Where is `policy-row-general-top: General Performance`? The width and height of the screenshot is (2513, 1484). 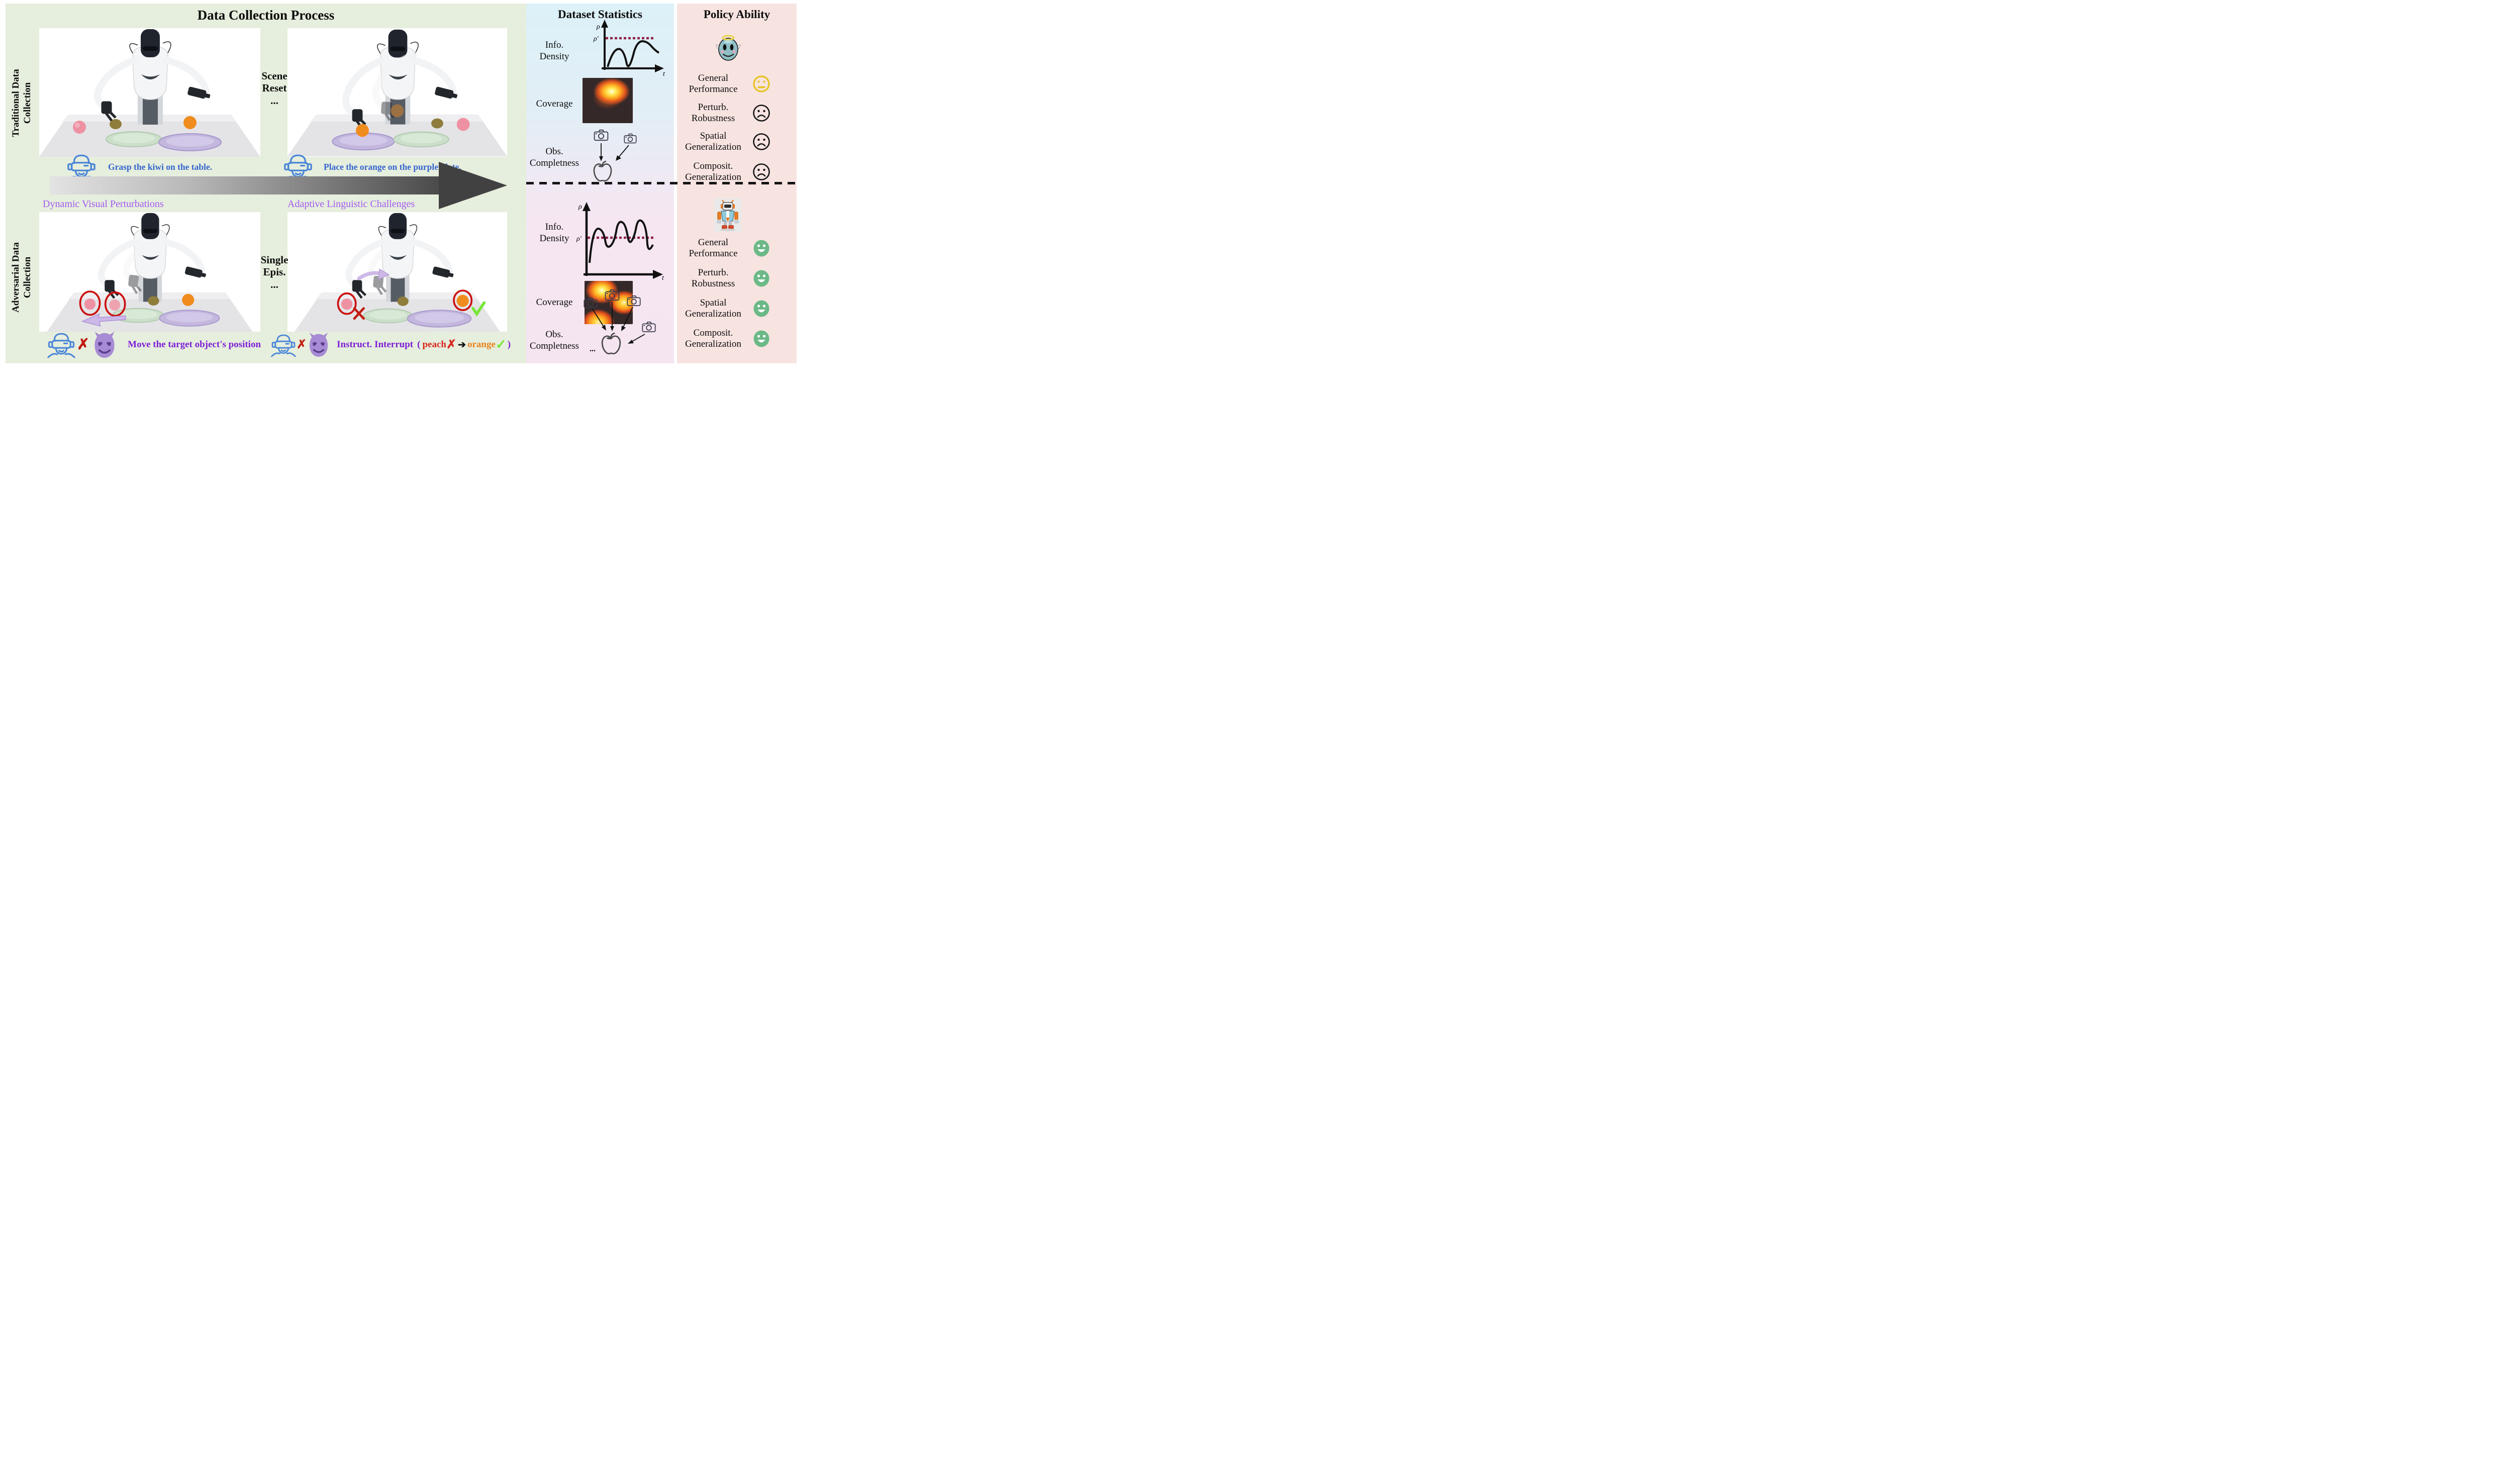 policy-row-general-top: General Performance is located at coordinates (714, 84).